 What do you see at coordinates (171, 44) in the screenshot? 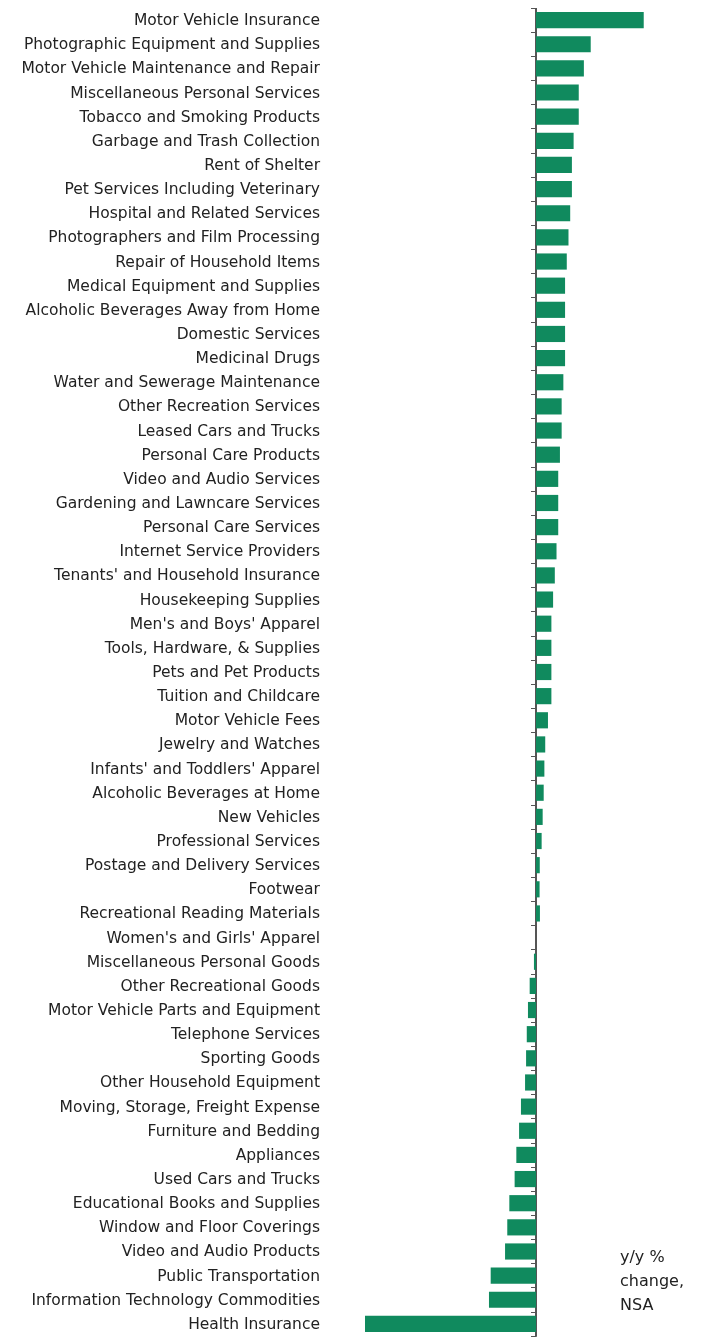
I see `y-tick-label: Photographic Equipment and Supplies` at bounding box center [171, 44].